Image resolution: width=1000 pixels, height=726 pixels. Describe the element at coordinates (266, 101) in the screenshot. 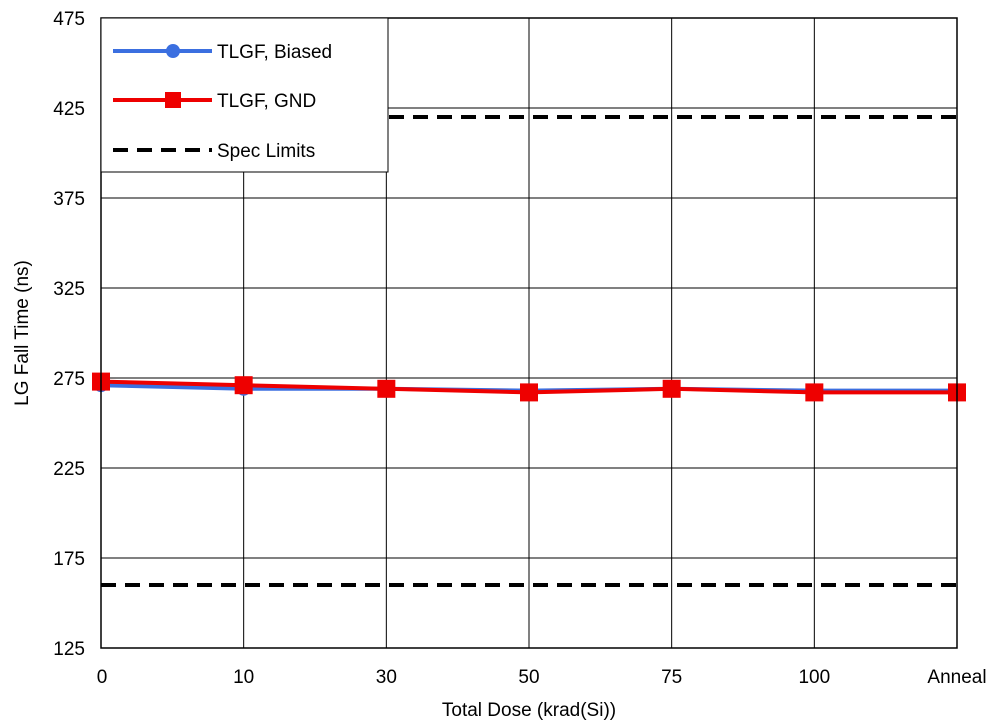

I see `legend-label-gnd: TLGF, GND` at that location.